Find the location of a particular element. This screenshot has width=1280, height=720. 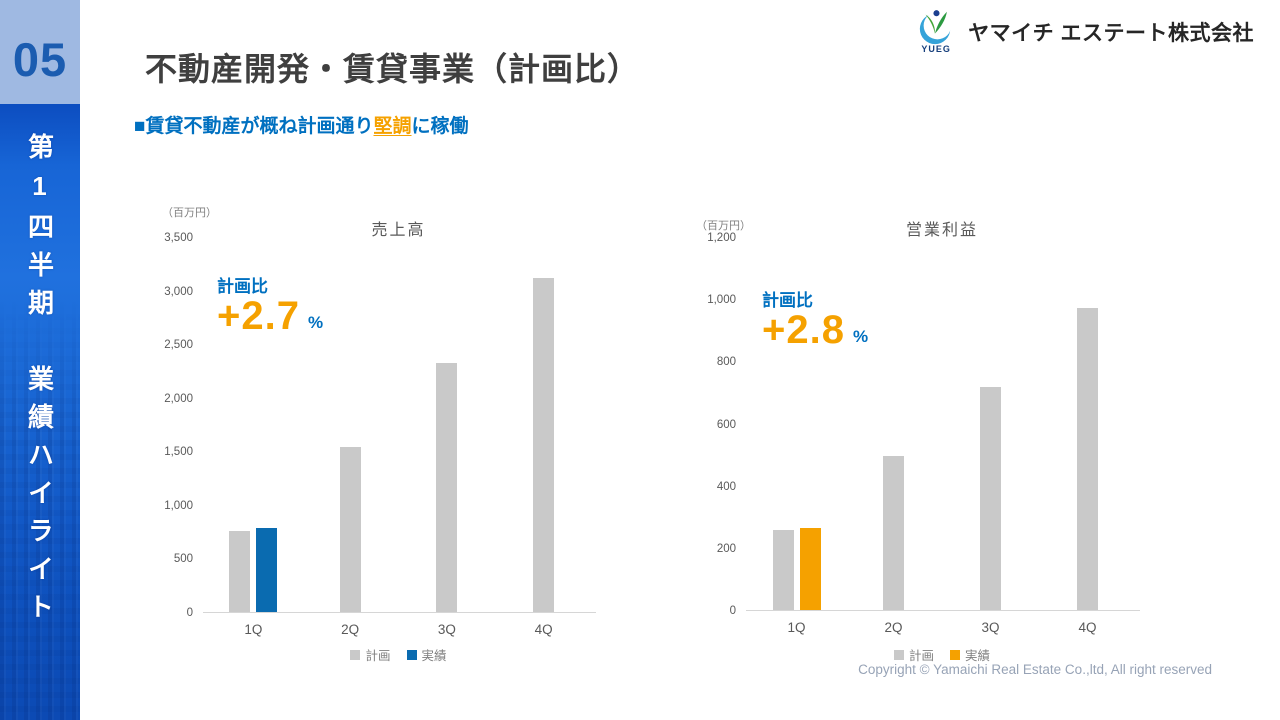

y-tick-label: 2,000 is located at coordinates (178, 398).